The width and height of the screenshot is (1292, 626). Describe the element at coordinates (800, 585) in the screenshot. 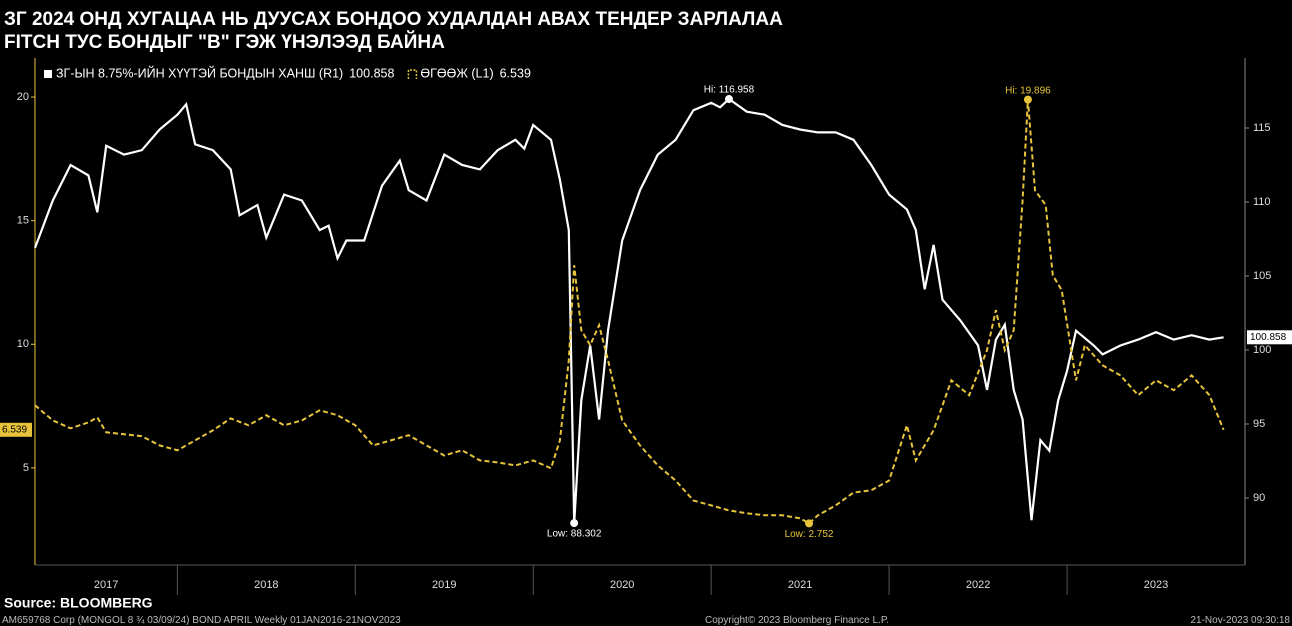

I see `x-tick-label: 2021` at that location.